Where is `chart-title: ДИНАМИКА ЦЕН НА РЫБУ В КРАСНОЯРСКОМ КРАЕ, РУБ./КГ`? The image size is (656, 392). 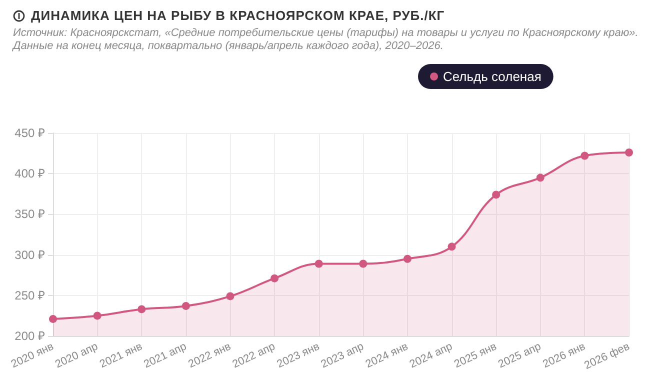
chart-title: ДИНАМИКА ЦЕН НА РЫБУ В КРАСНОЯРСКОМ КРАЕ, РУБ./КГ is located at coordinates (238, 15).